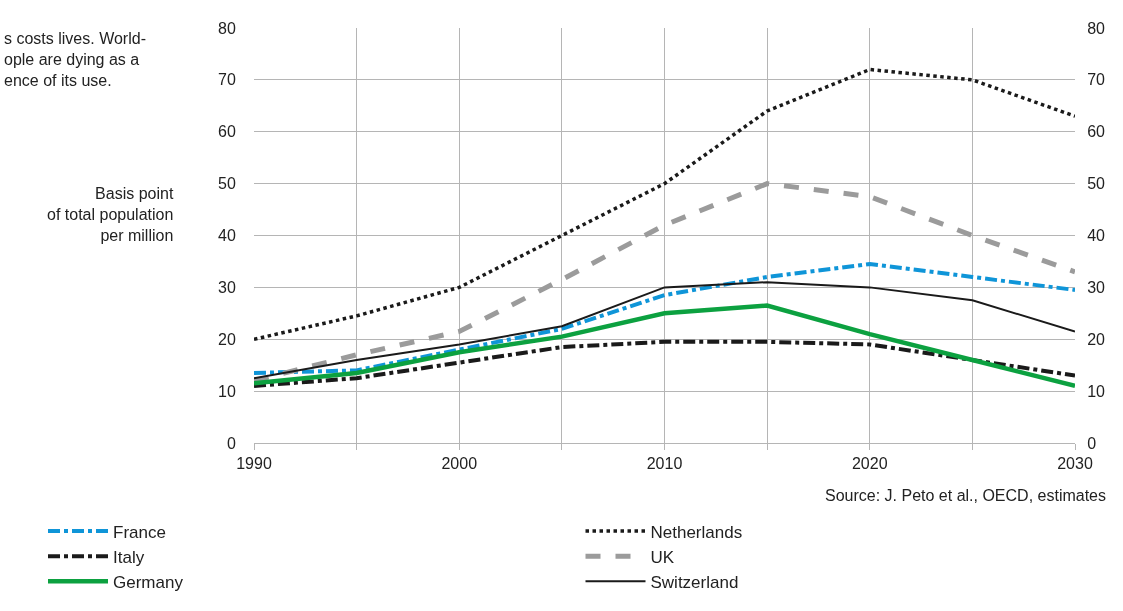  I want to click on y-tick-label: 60, so click(227, 132).